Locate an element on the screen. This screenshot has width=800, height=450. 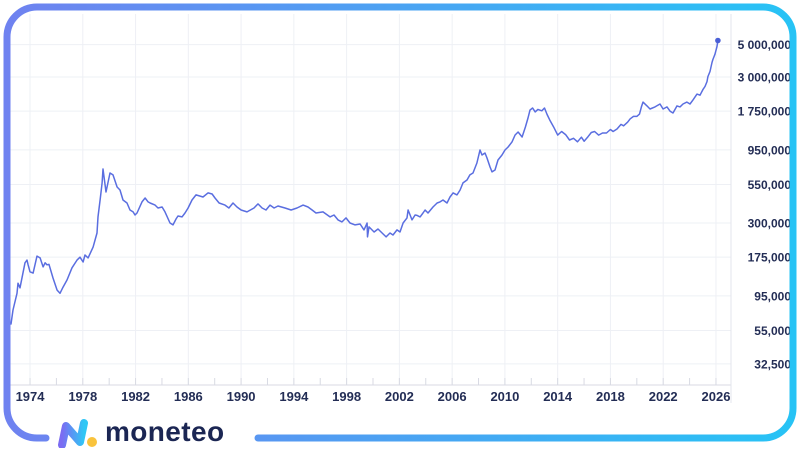
y-axis-label: 550,000 is located at coordinates (770, 185).